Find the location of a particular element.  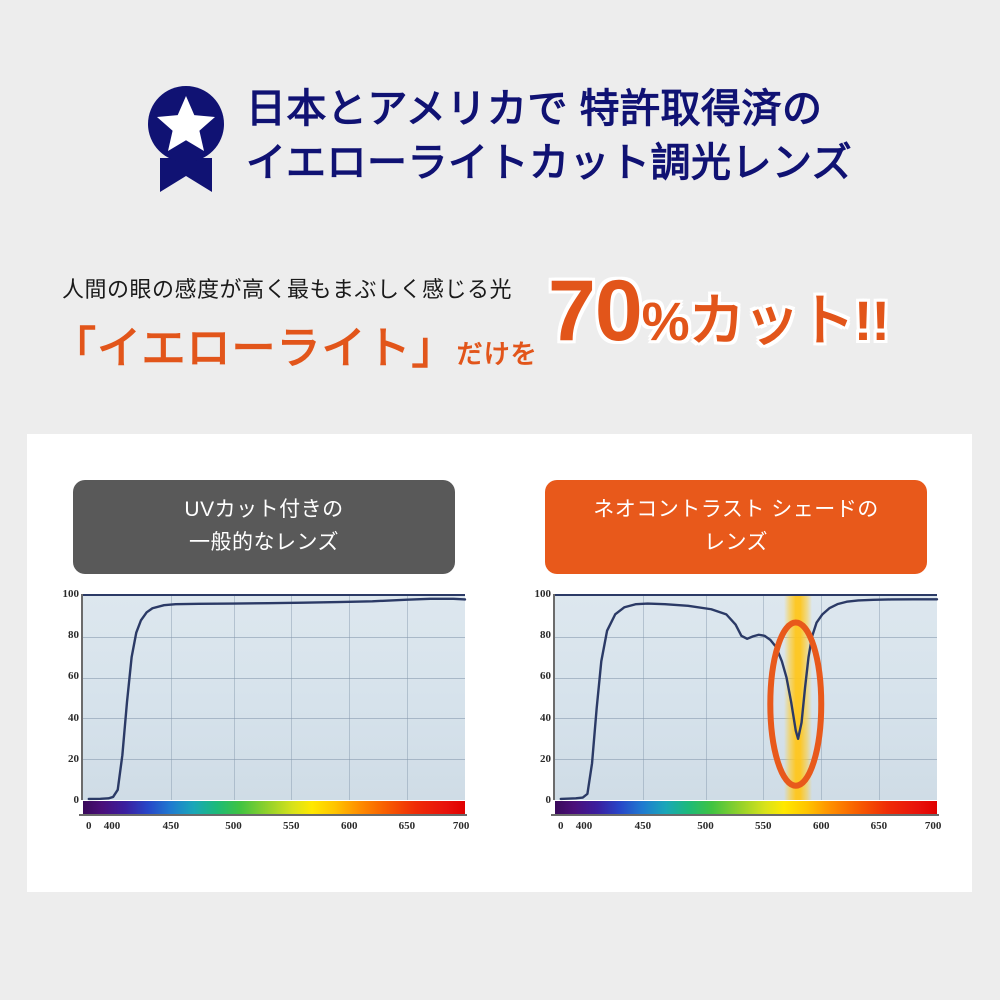

header-line-2: イエローライトカット調光レンズ is located at coordinates (549, 163).